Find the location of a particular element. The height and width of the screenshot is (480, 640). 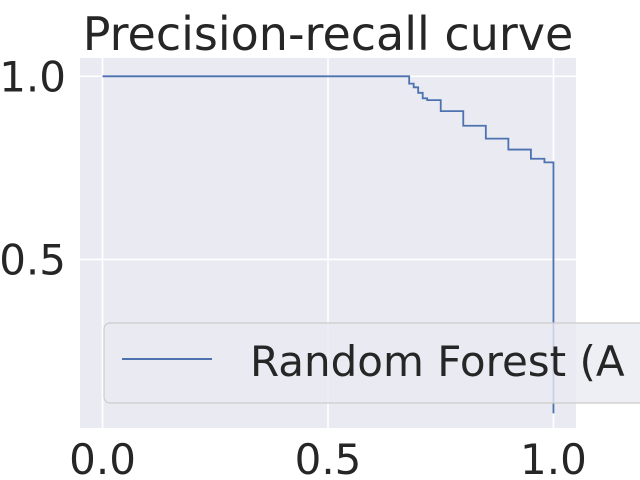

legend-box is located at coordinates (371, 363).